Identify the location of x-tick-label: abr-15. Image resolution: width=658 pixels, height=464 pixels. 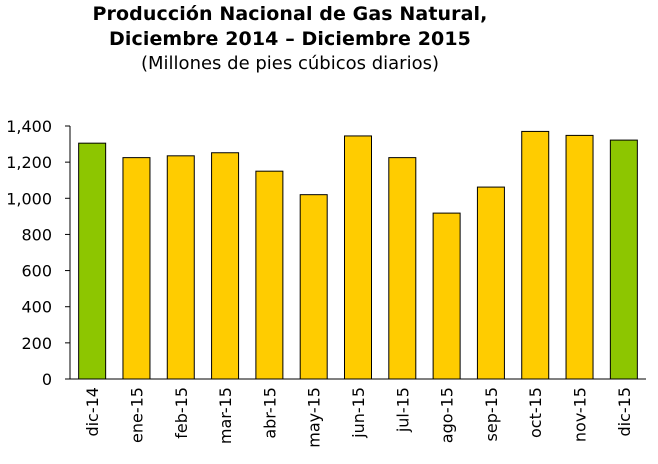
(269, 413).